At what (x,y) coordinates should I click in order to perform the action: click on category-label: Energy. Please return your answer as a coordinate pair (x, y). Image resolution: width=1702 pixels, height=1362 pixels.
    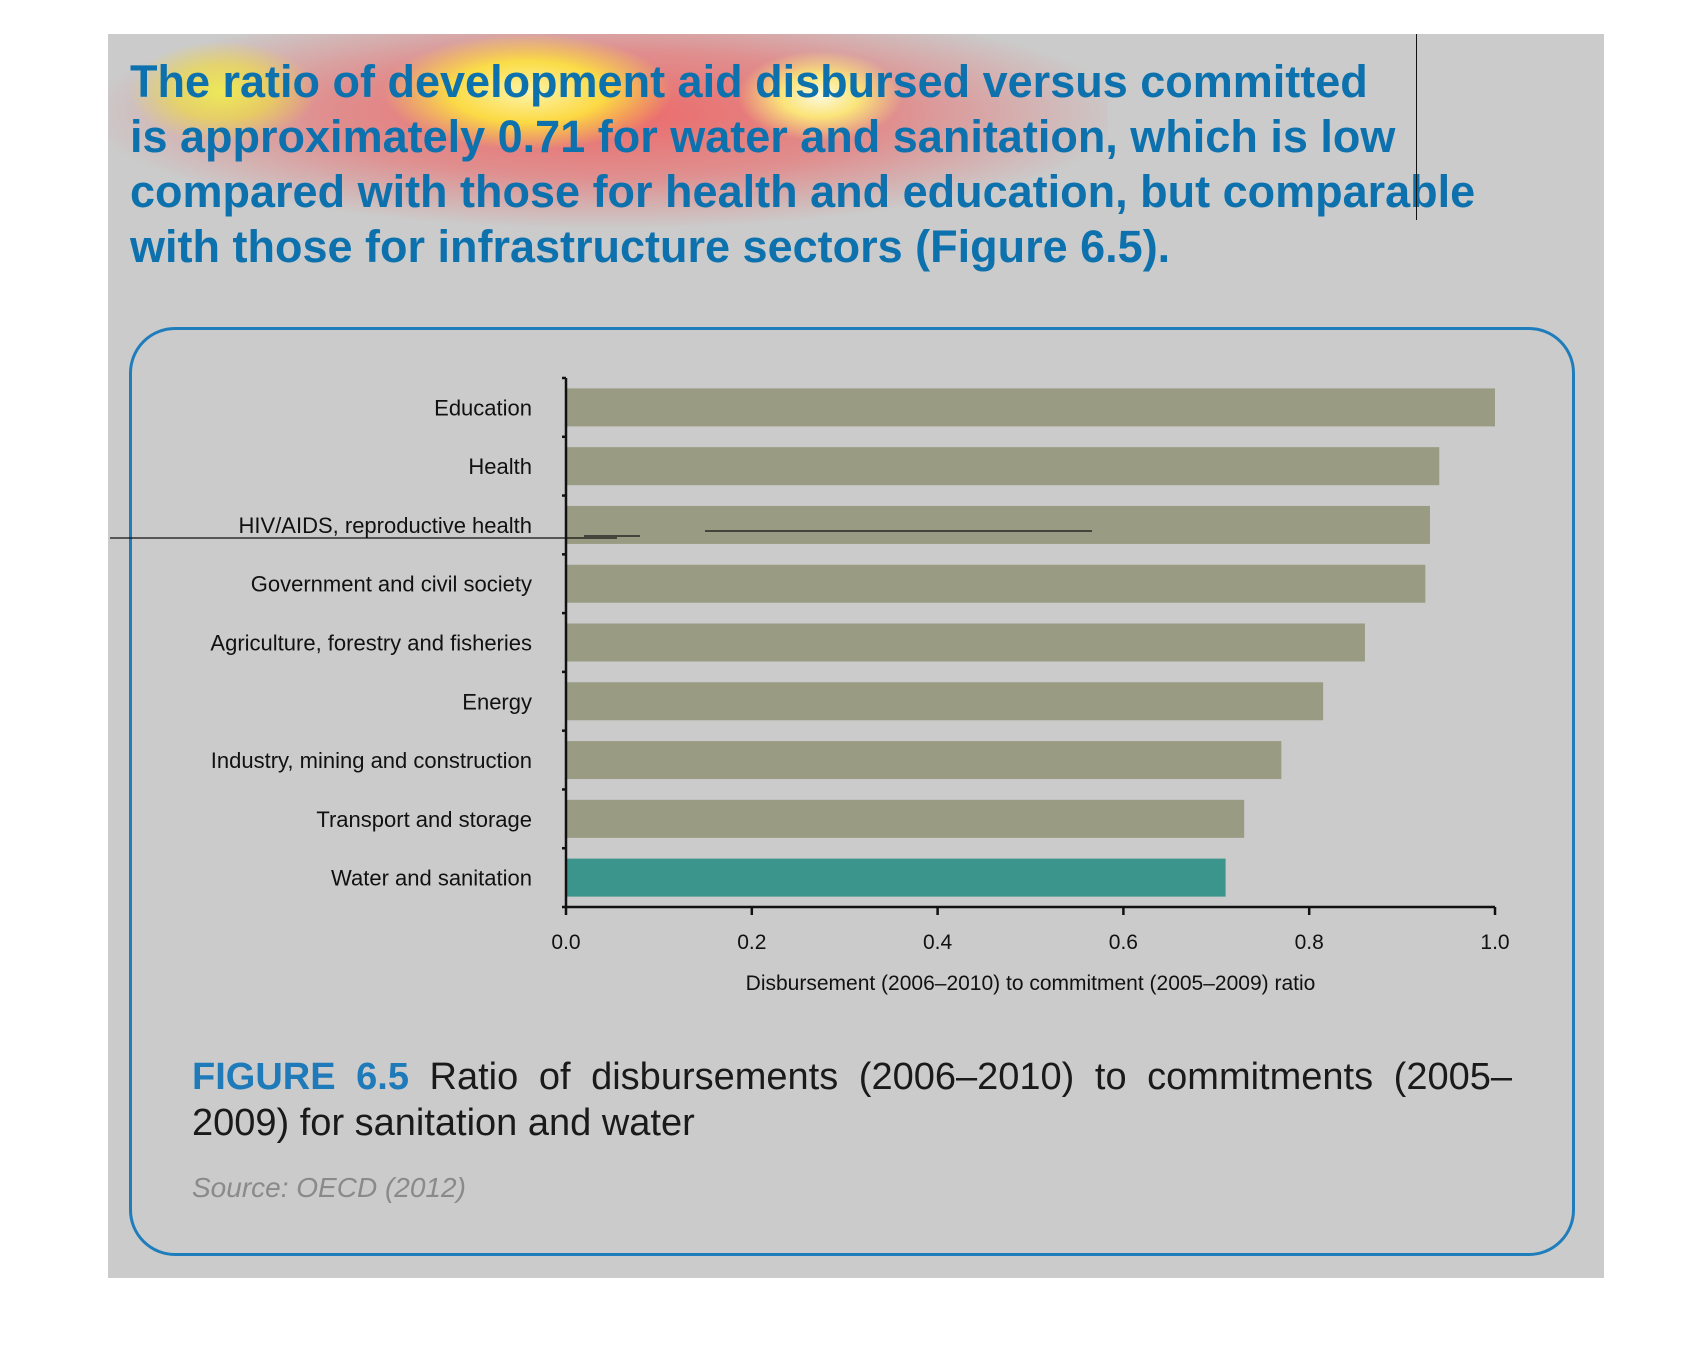
    Looking at the image, I should click on (497, 701).